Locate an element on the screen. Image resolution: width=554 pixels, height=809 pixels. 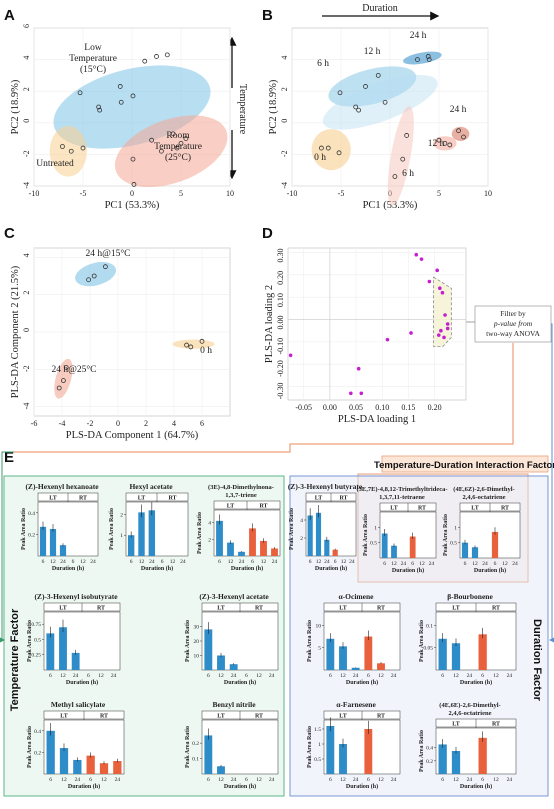
group-label: (25°C) is located at coordinates (178, 157).